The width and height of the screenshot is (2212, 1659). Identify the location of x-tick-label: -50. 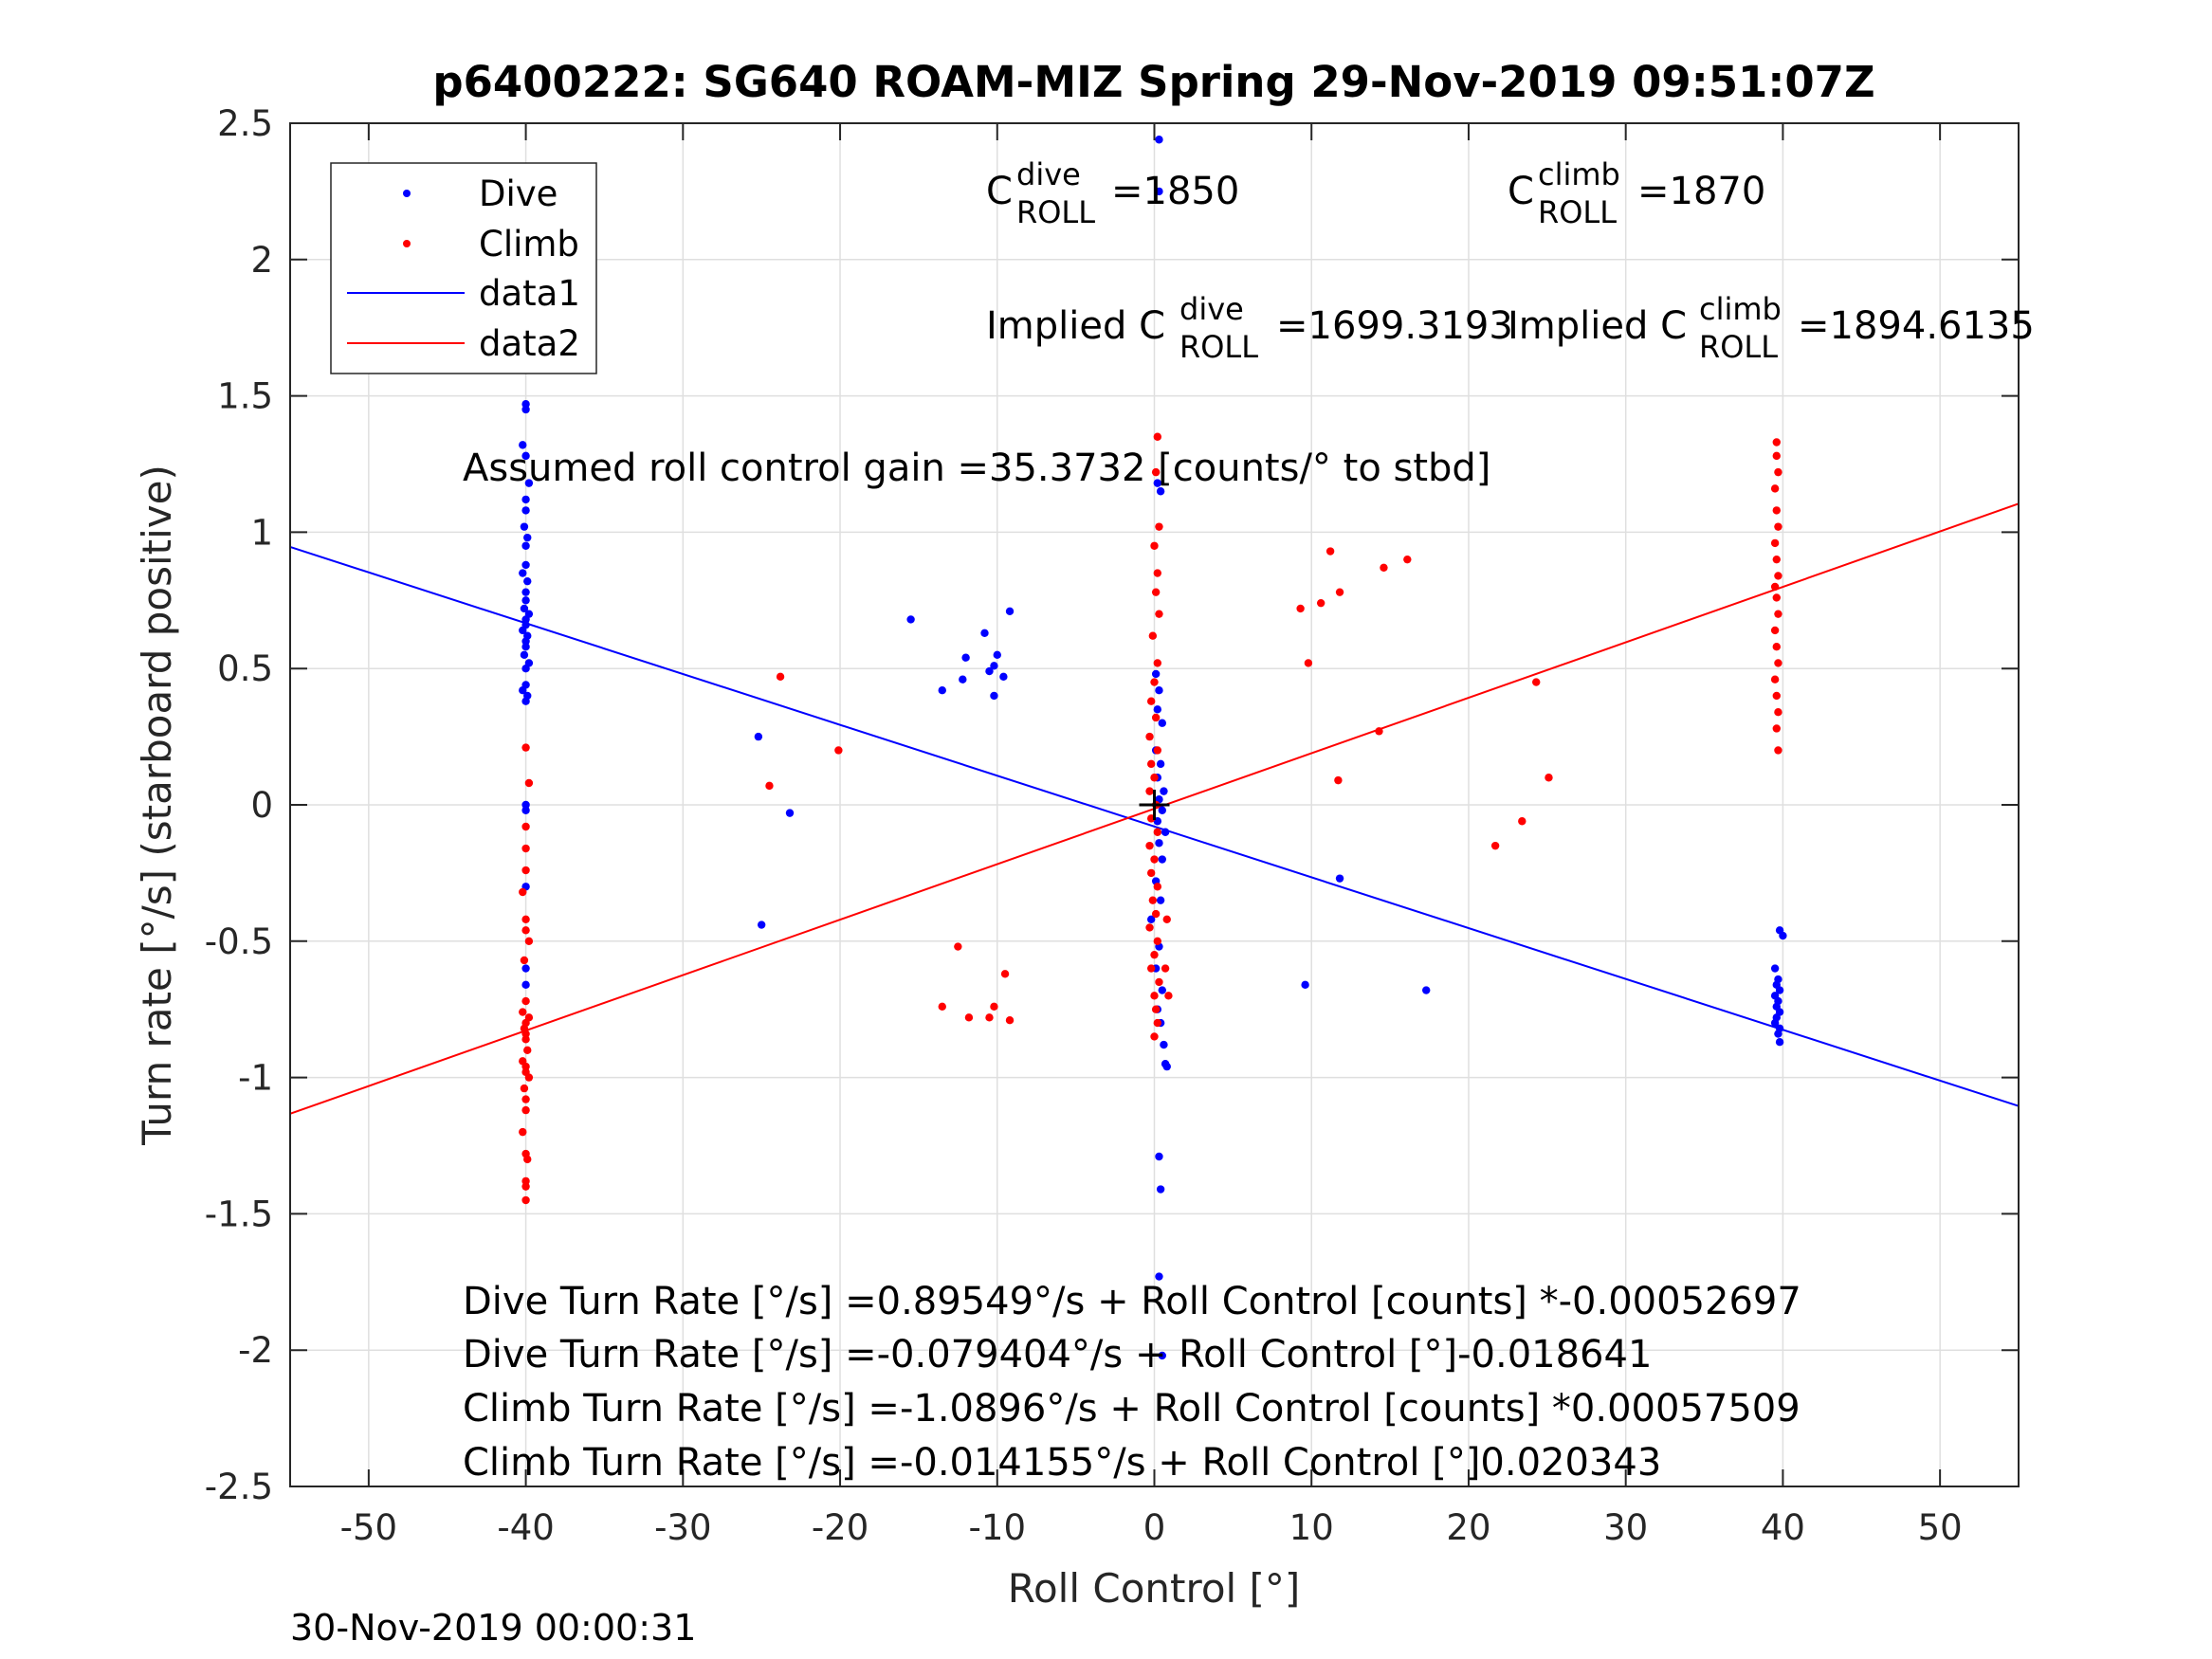
(368, 1527).